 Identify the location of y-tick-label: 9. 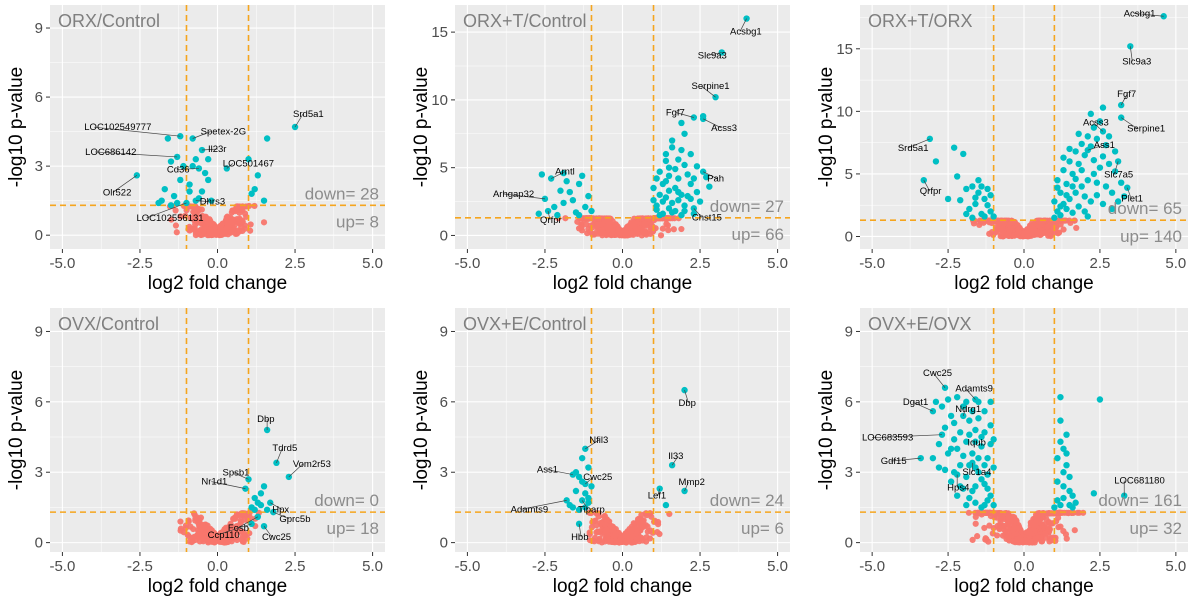
(444, 331).